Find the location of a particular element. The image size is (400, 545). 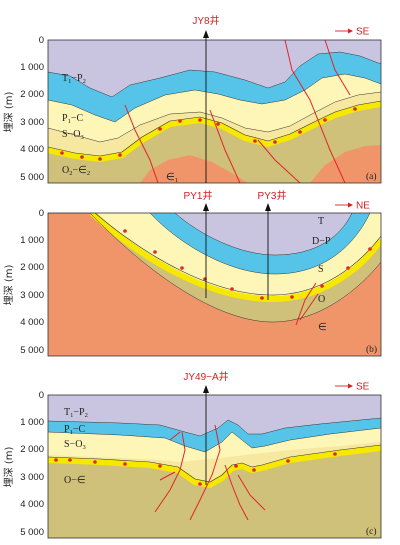

marker-bed-a is located at coordinates (214, 132).